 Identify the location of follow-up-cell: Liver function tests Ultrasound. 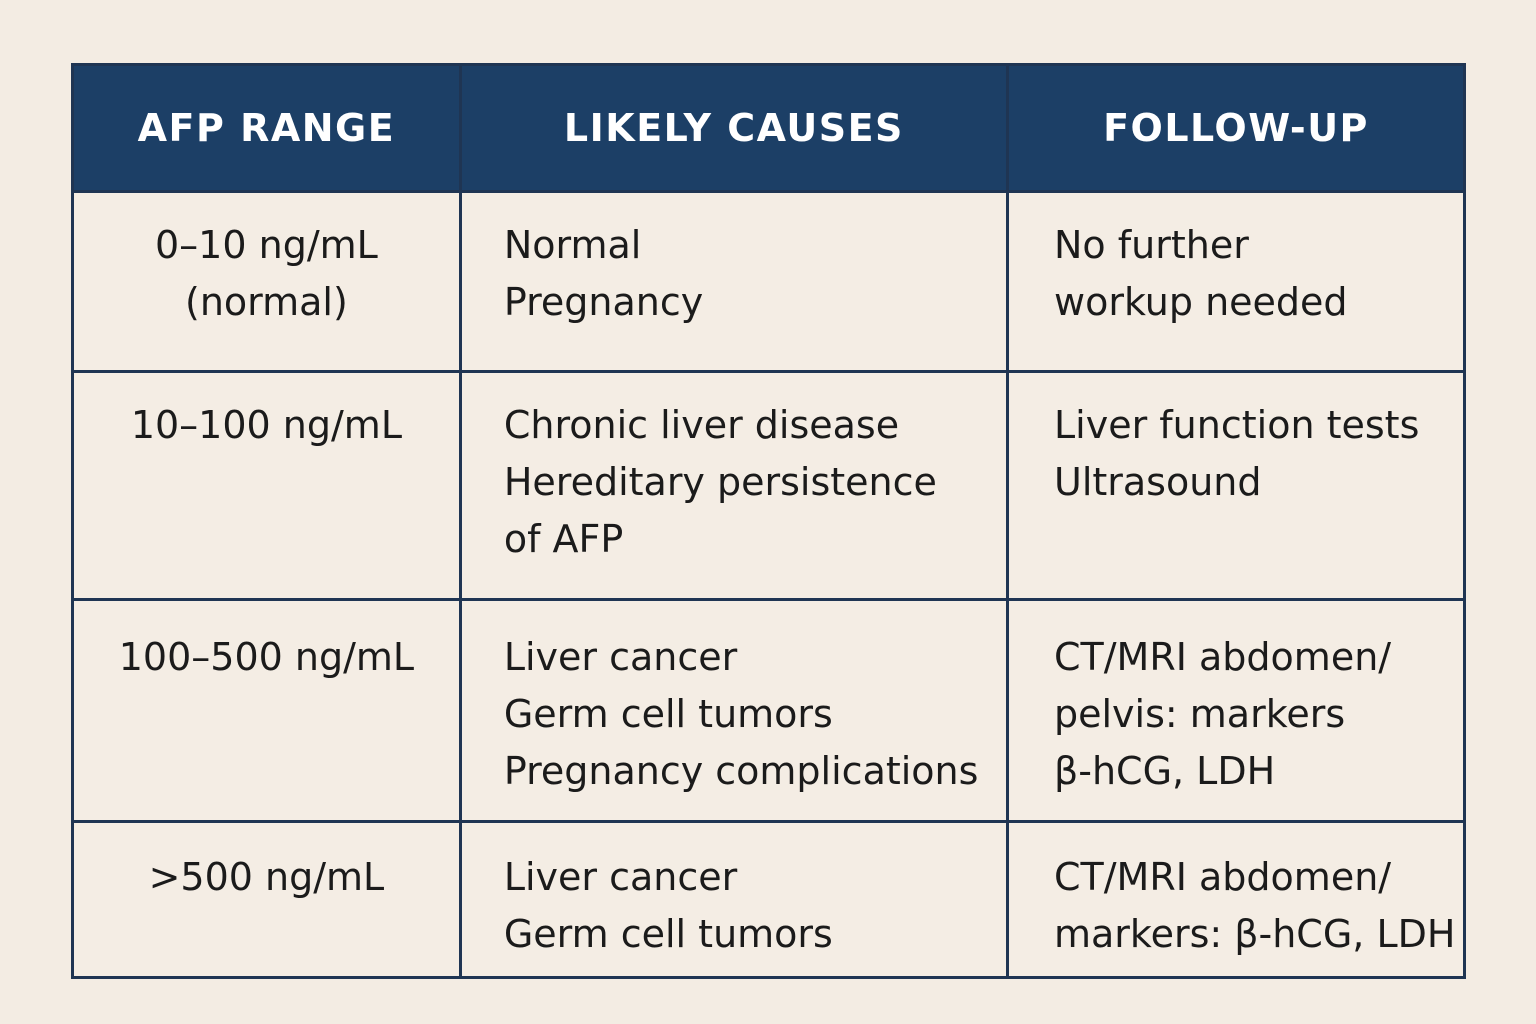
(1236, 485).